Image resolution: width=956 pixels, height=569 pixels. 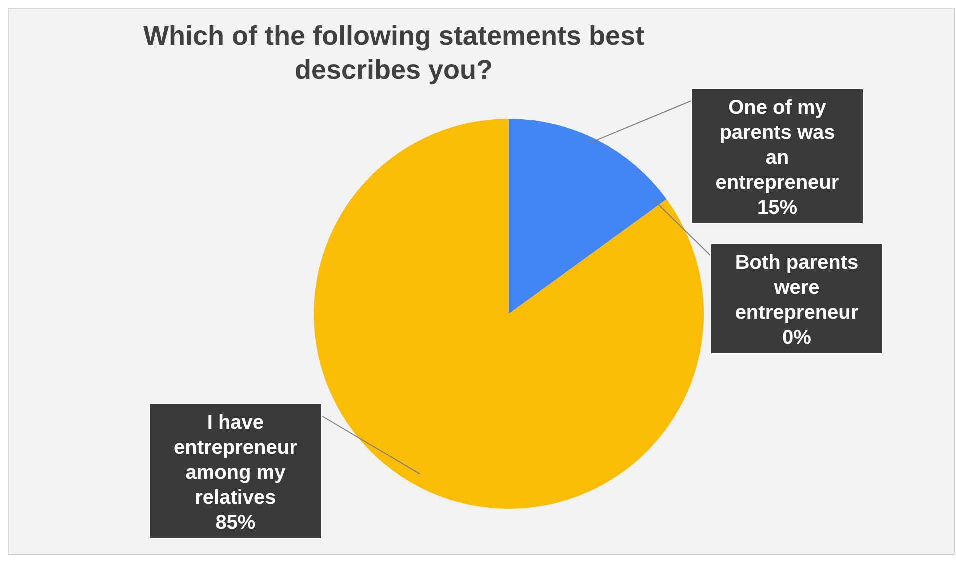 What do you see at coordinates (777, 208) in the screenshot?
I see `data-label: 15%` at bounding box center [777, 208].